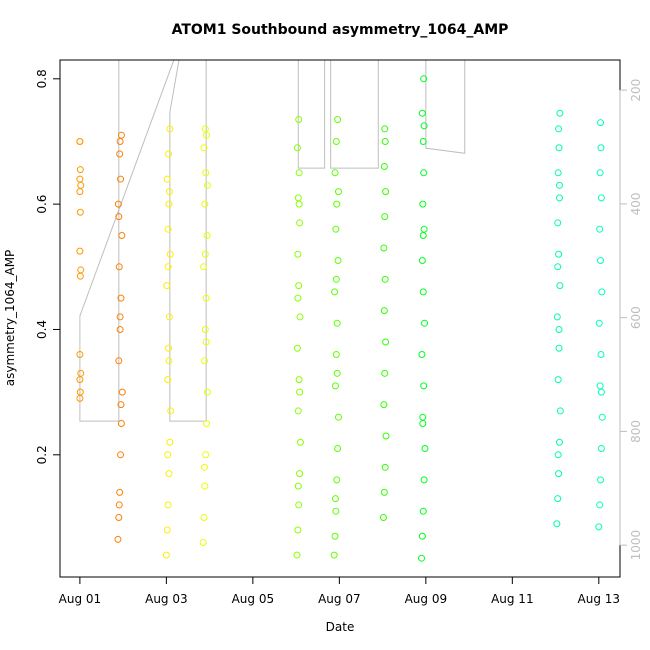 This screenshot has height=650, width=650. I want to click on x-tick-label: Aug 03, so click(166, 599).